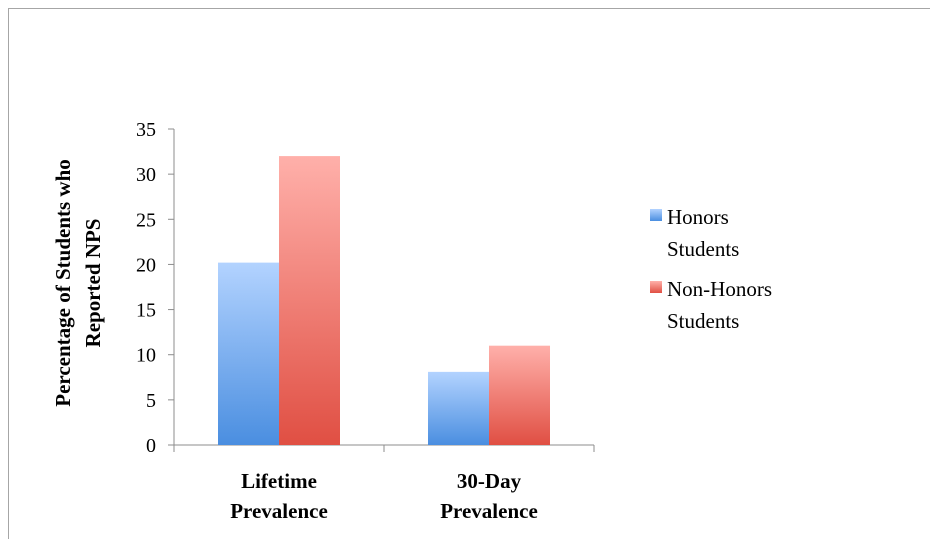 This screenshot has width=931, height=540. I want to click on y-axis-title-line: Reported NPS, so click(93, 283).